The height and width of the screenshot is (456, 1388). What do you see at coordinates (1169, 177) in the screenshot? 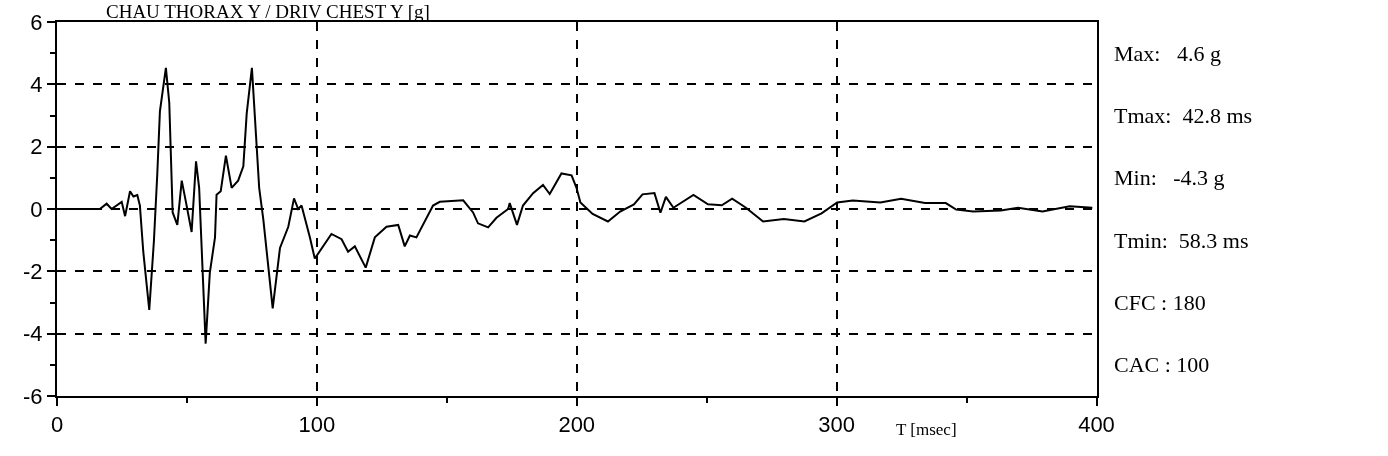
I see `text: Min: -4.3 g` at bounding box center [1169, 177].